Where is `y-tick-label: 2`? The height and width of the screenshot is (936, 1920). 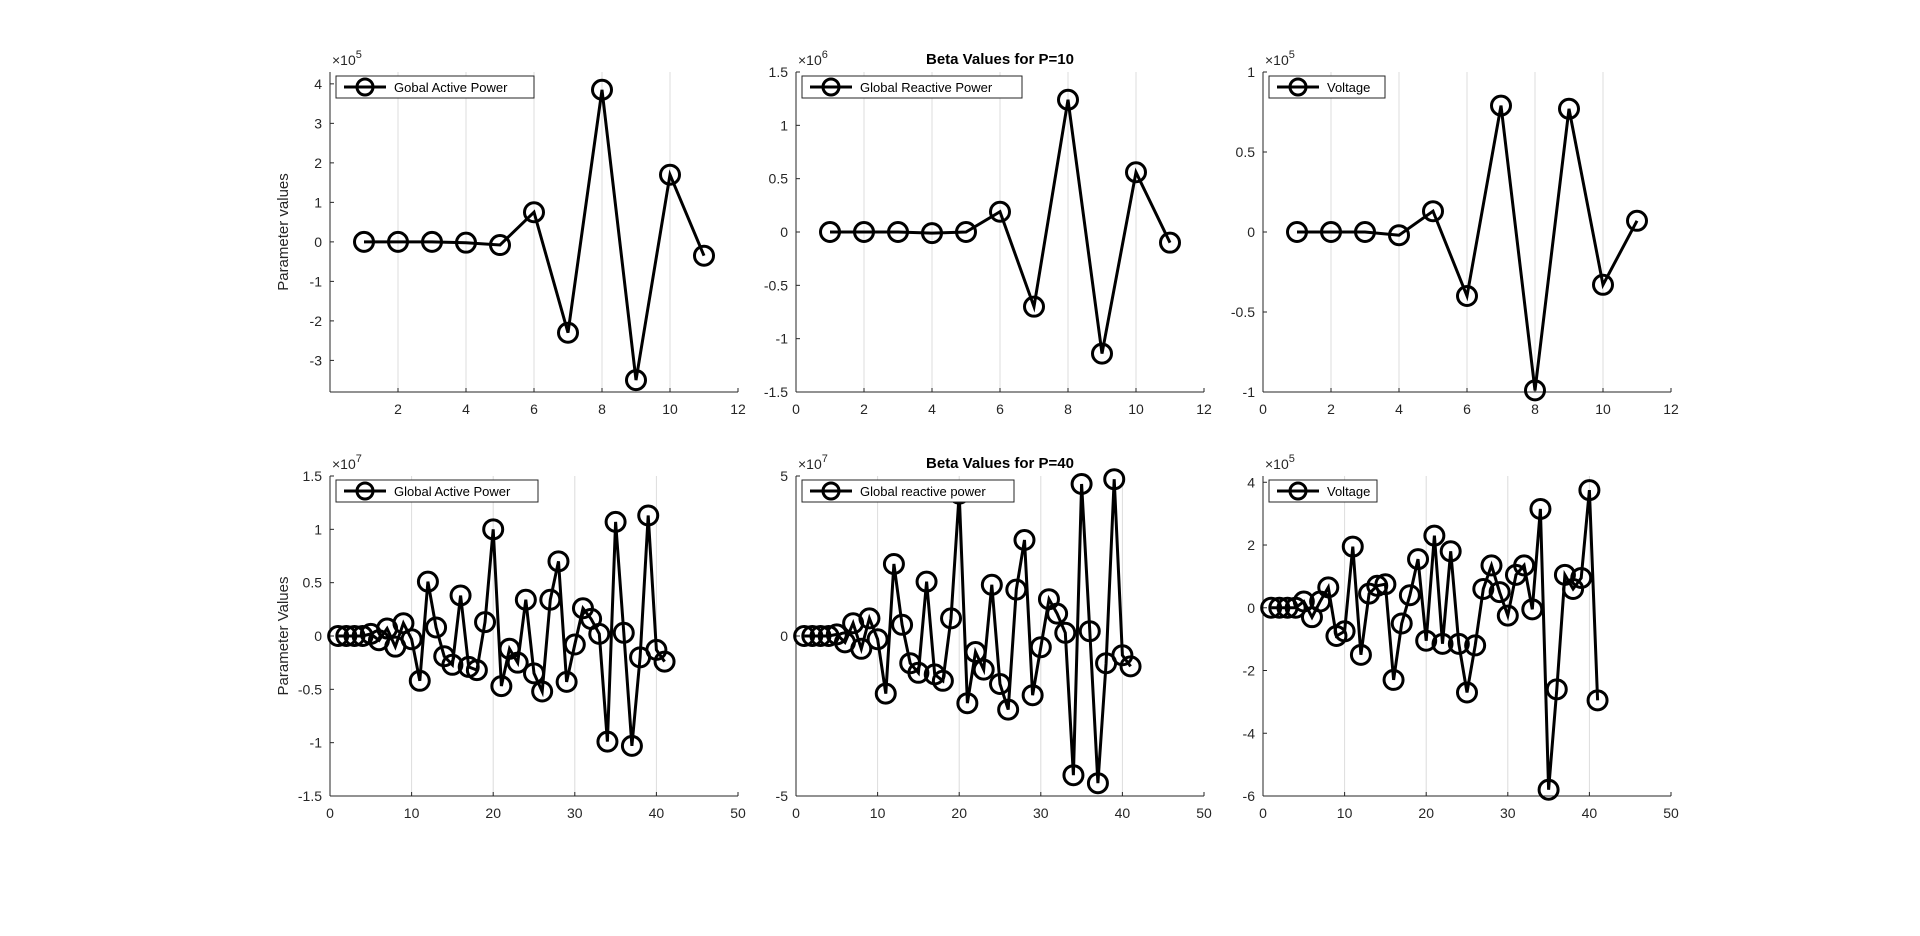 y-tick-label: 2 is located at coordinates (1251, 545).